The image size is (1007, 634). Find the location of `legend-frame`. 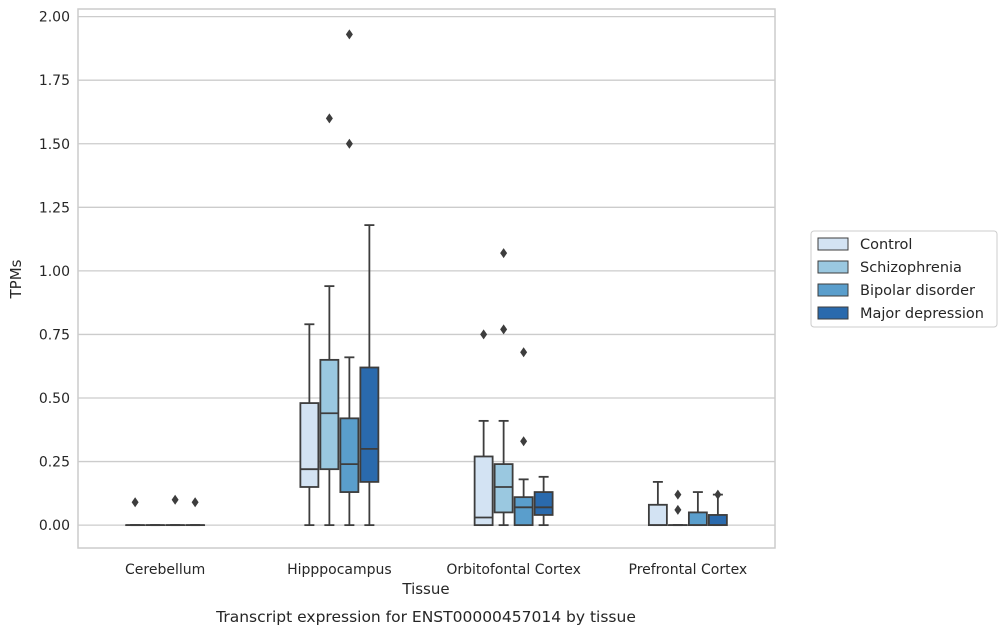

legend-frame is located at coordinates (904, 279).